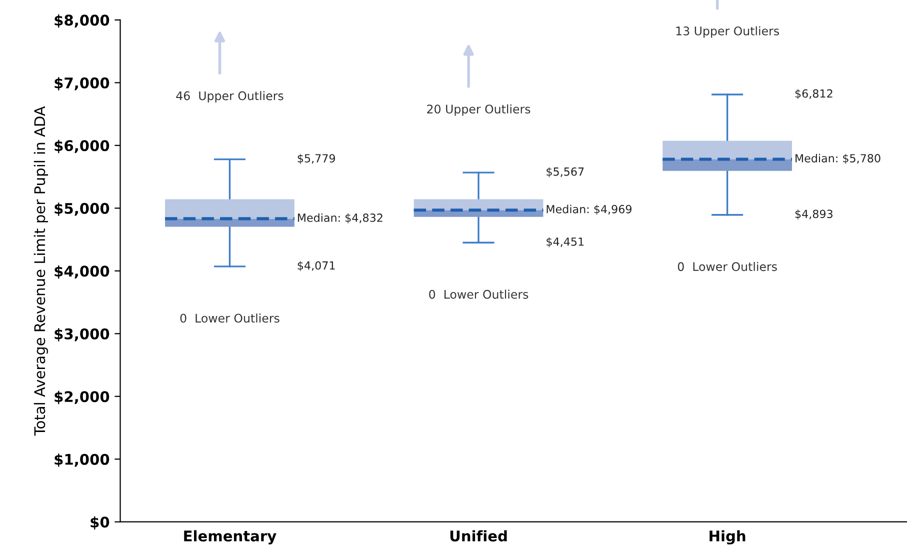 The image size is (911, 554). I want to click on y-tick-label: $7,000, so click(82, 83).